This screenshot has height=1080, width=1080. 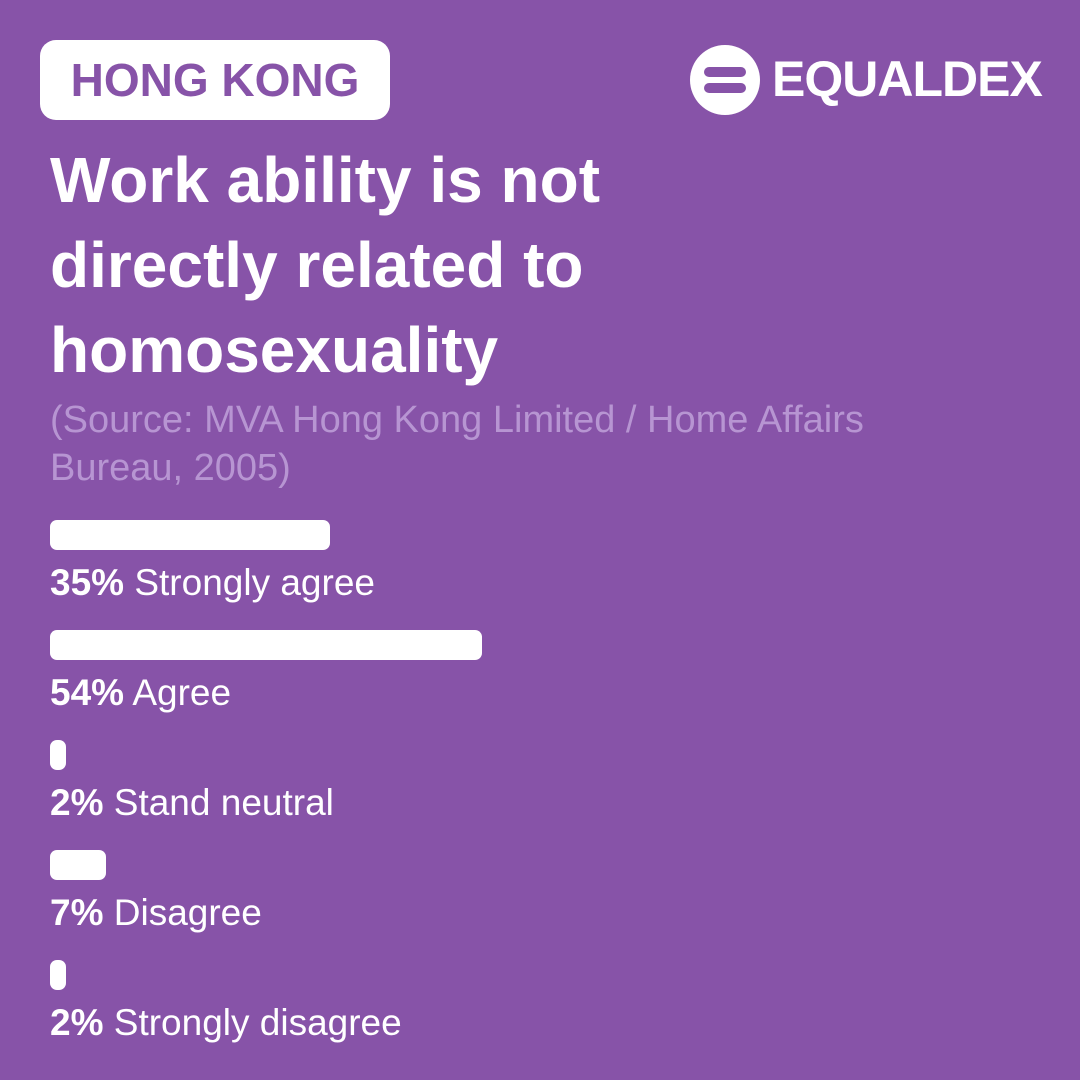 I want to click on bar-label: 35% Strongly agree, so click(x=266, y=583).